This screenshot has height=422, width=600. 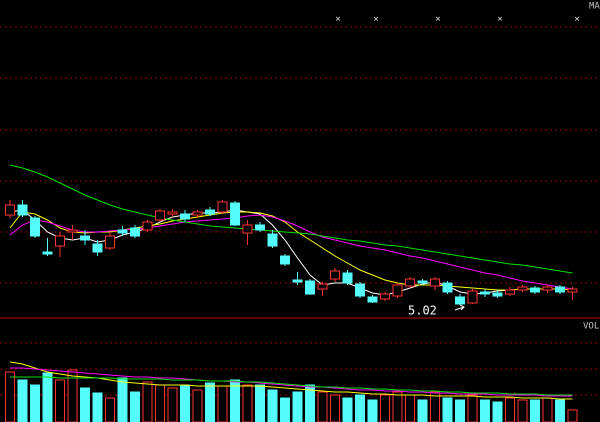 I want to click on vol-label: VOL, so click(x=591, y=327).